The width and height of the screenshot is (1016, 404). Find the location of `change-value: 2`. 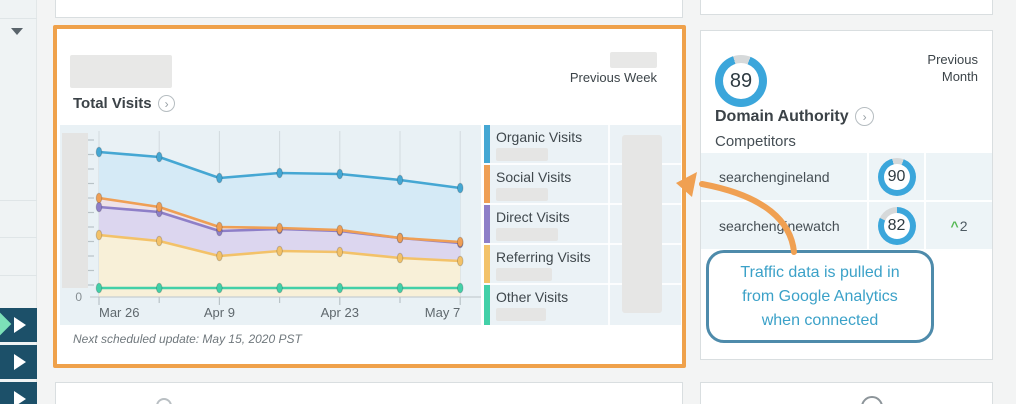

change-value: 2 is located at coordinates (963, 225).